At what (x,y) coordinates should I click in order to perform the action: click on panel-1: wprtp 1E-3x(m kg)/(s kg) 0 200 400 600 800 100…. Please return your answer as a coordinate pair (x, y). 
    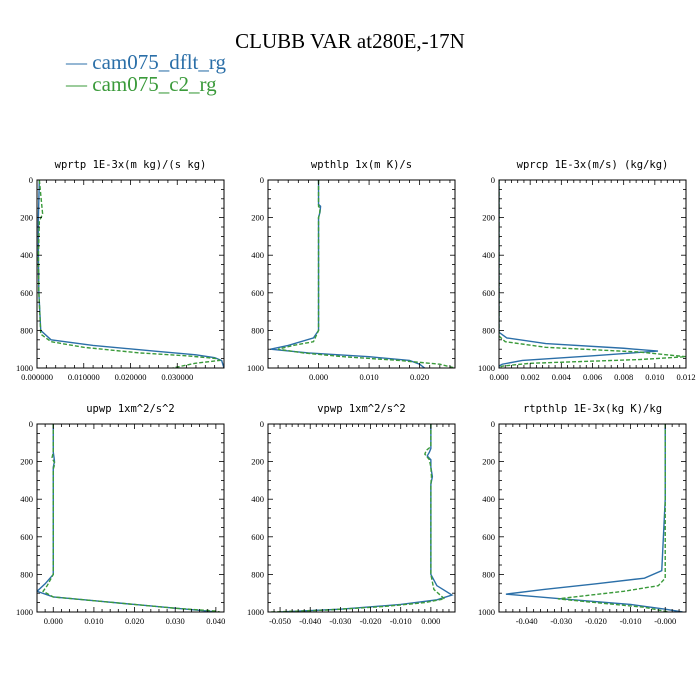
    Looking at the image, I should click on (120, 270).